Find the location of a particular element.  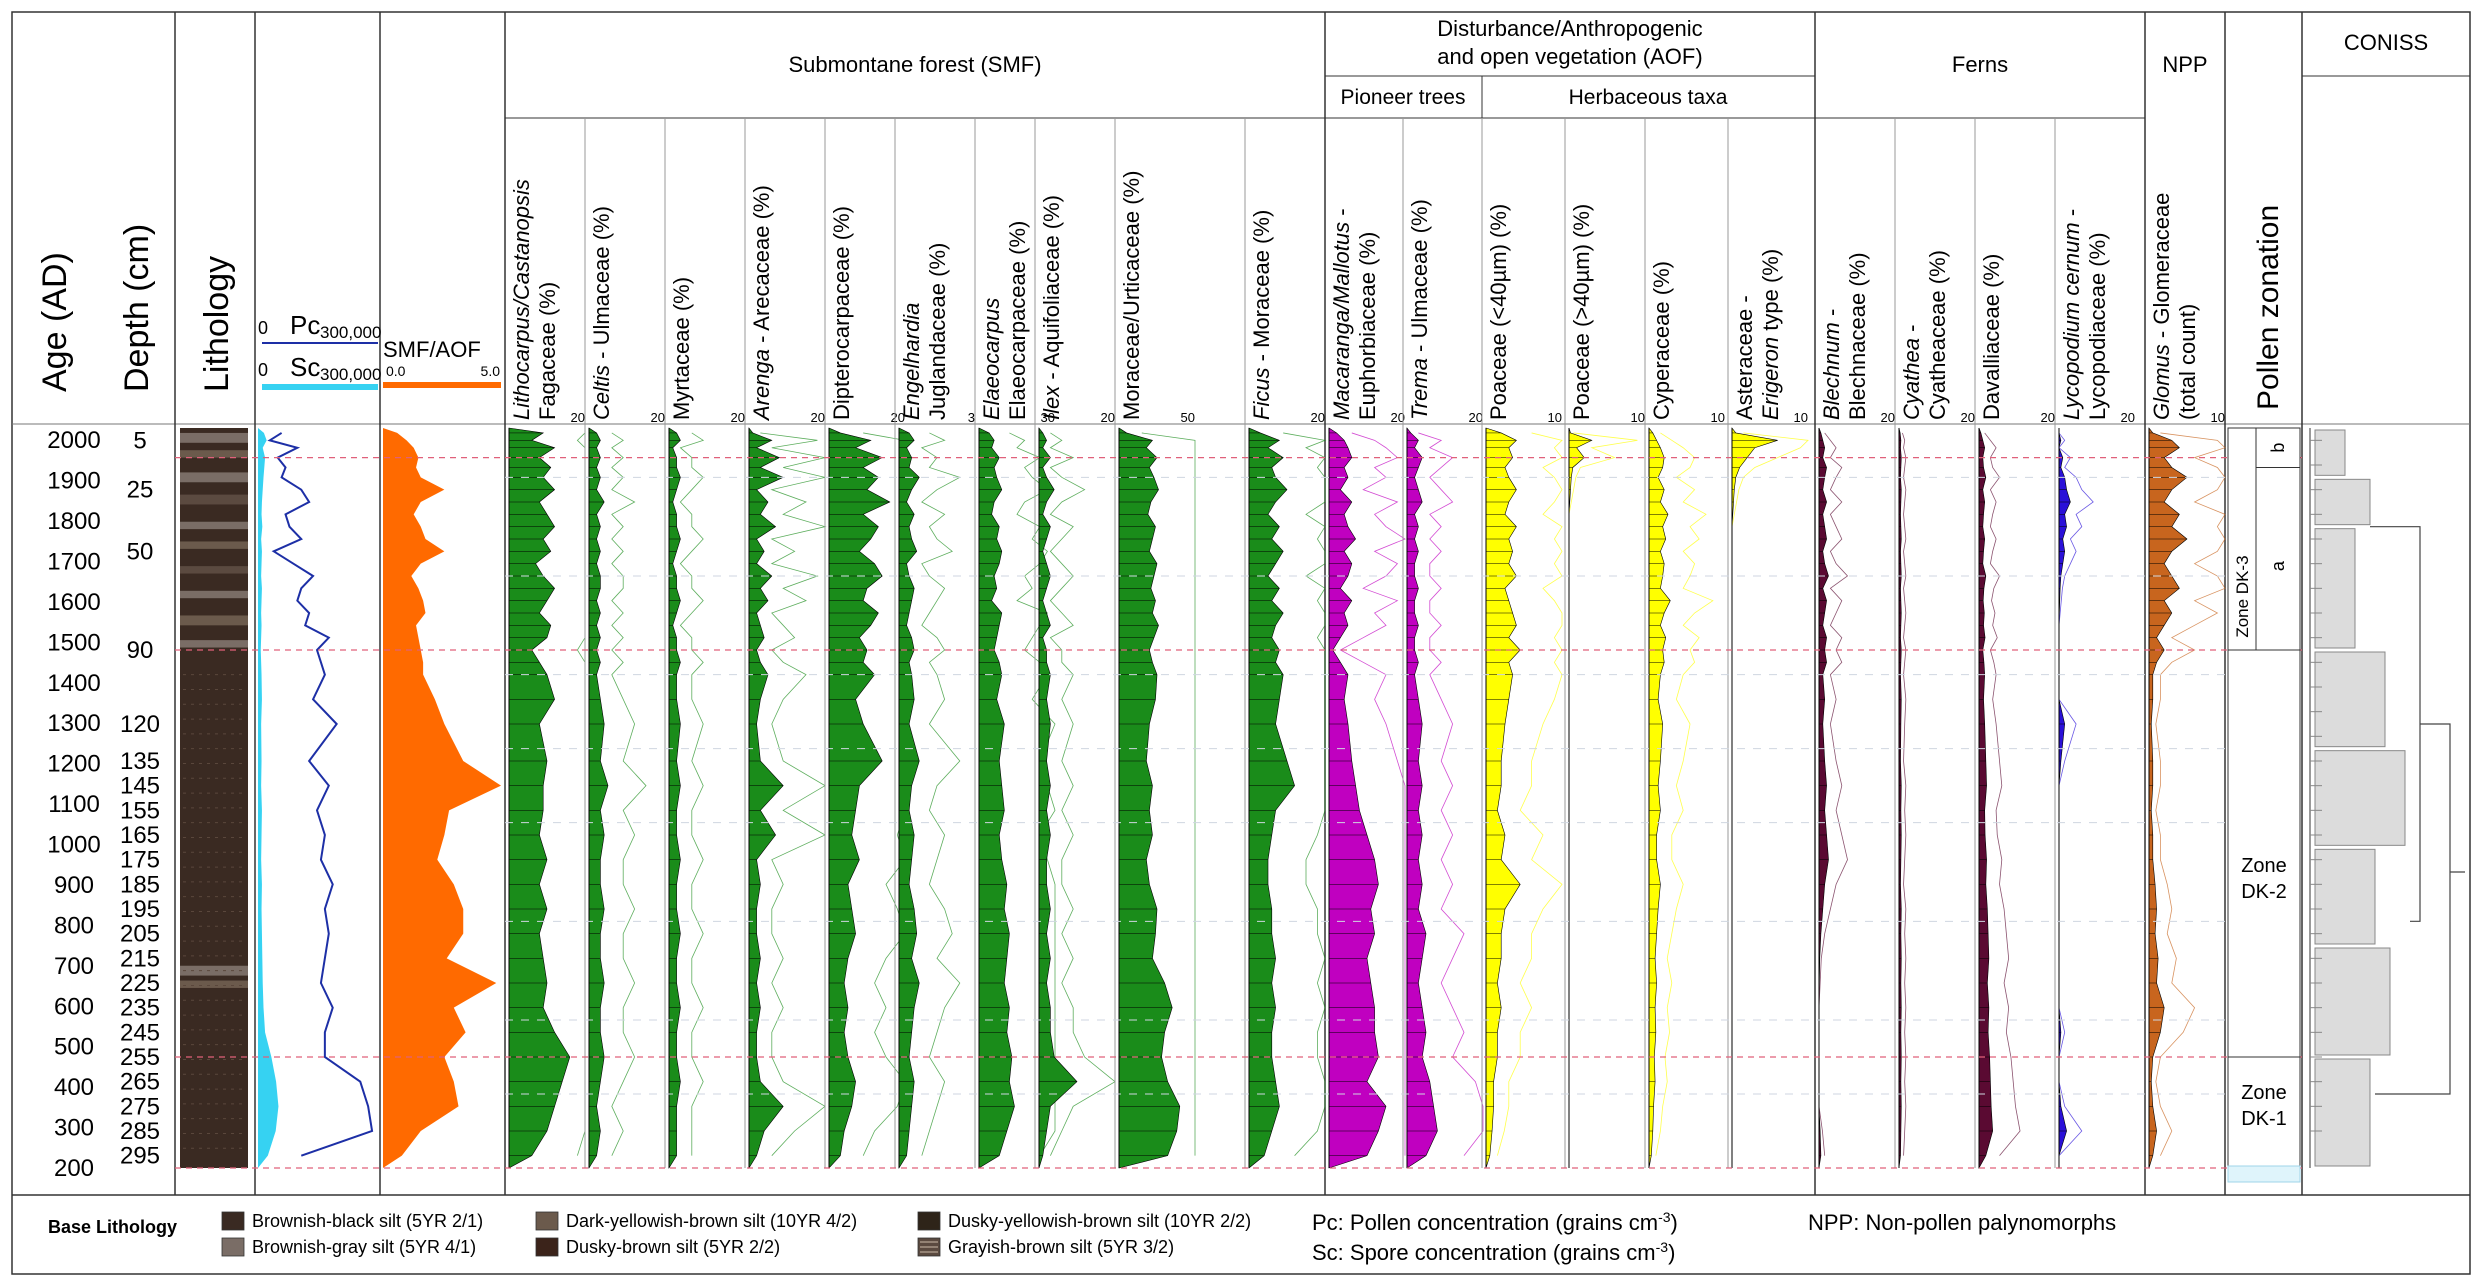

coniss-dendrogram is located at coordinates (2387, 798).